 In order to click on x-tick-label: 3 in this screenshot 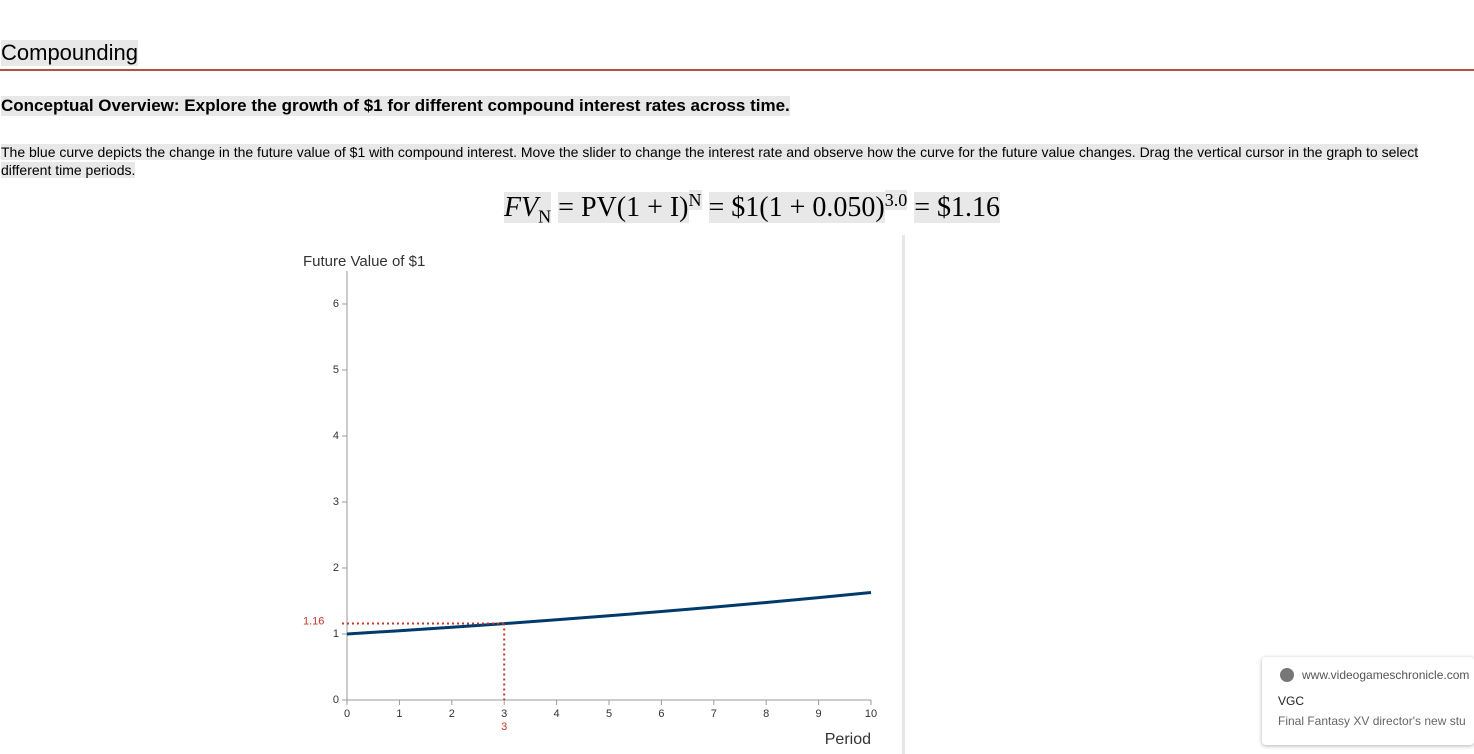, I will do `click(504, 714)`.